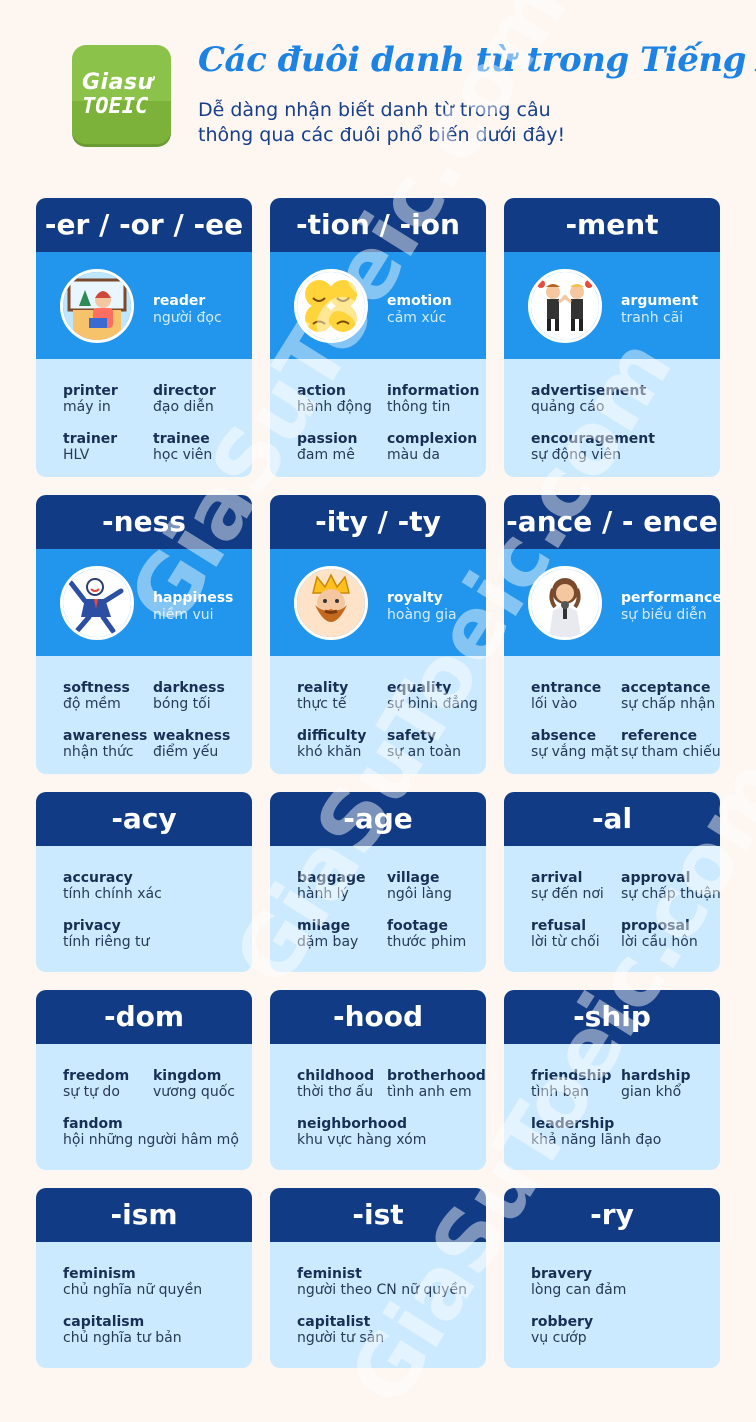 This screenshot has width=756, height=1422. Describe the element at coordinates (655, 926) in the screenshot. I see `word-english: proposal` at that location.